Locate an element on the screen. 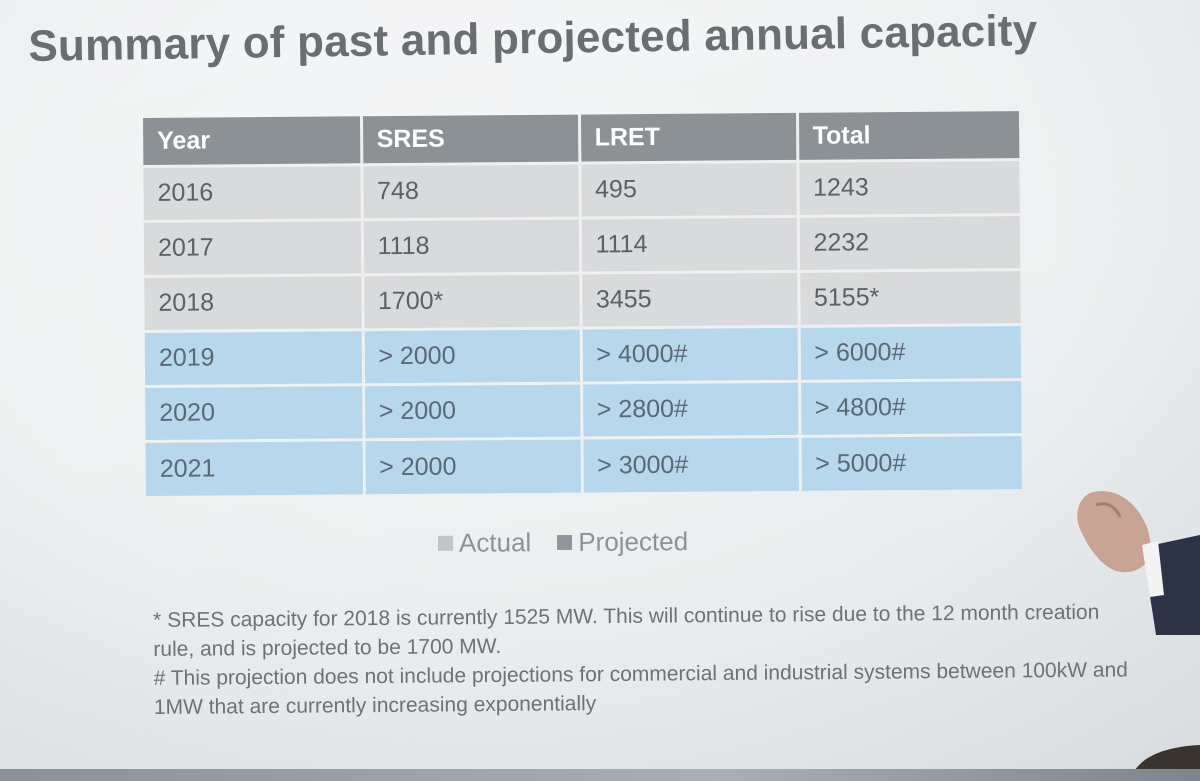  cell-total: 5155* is located at coordinates (909, 297).